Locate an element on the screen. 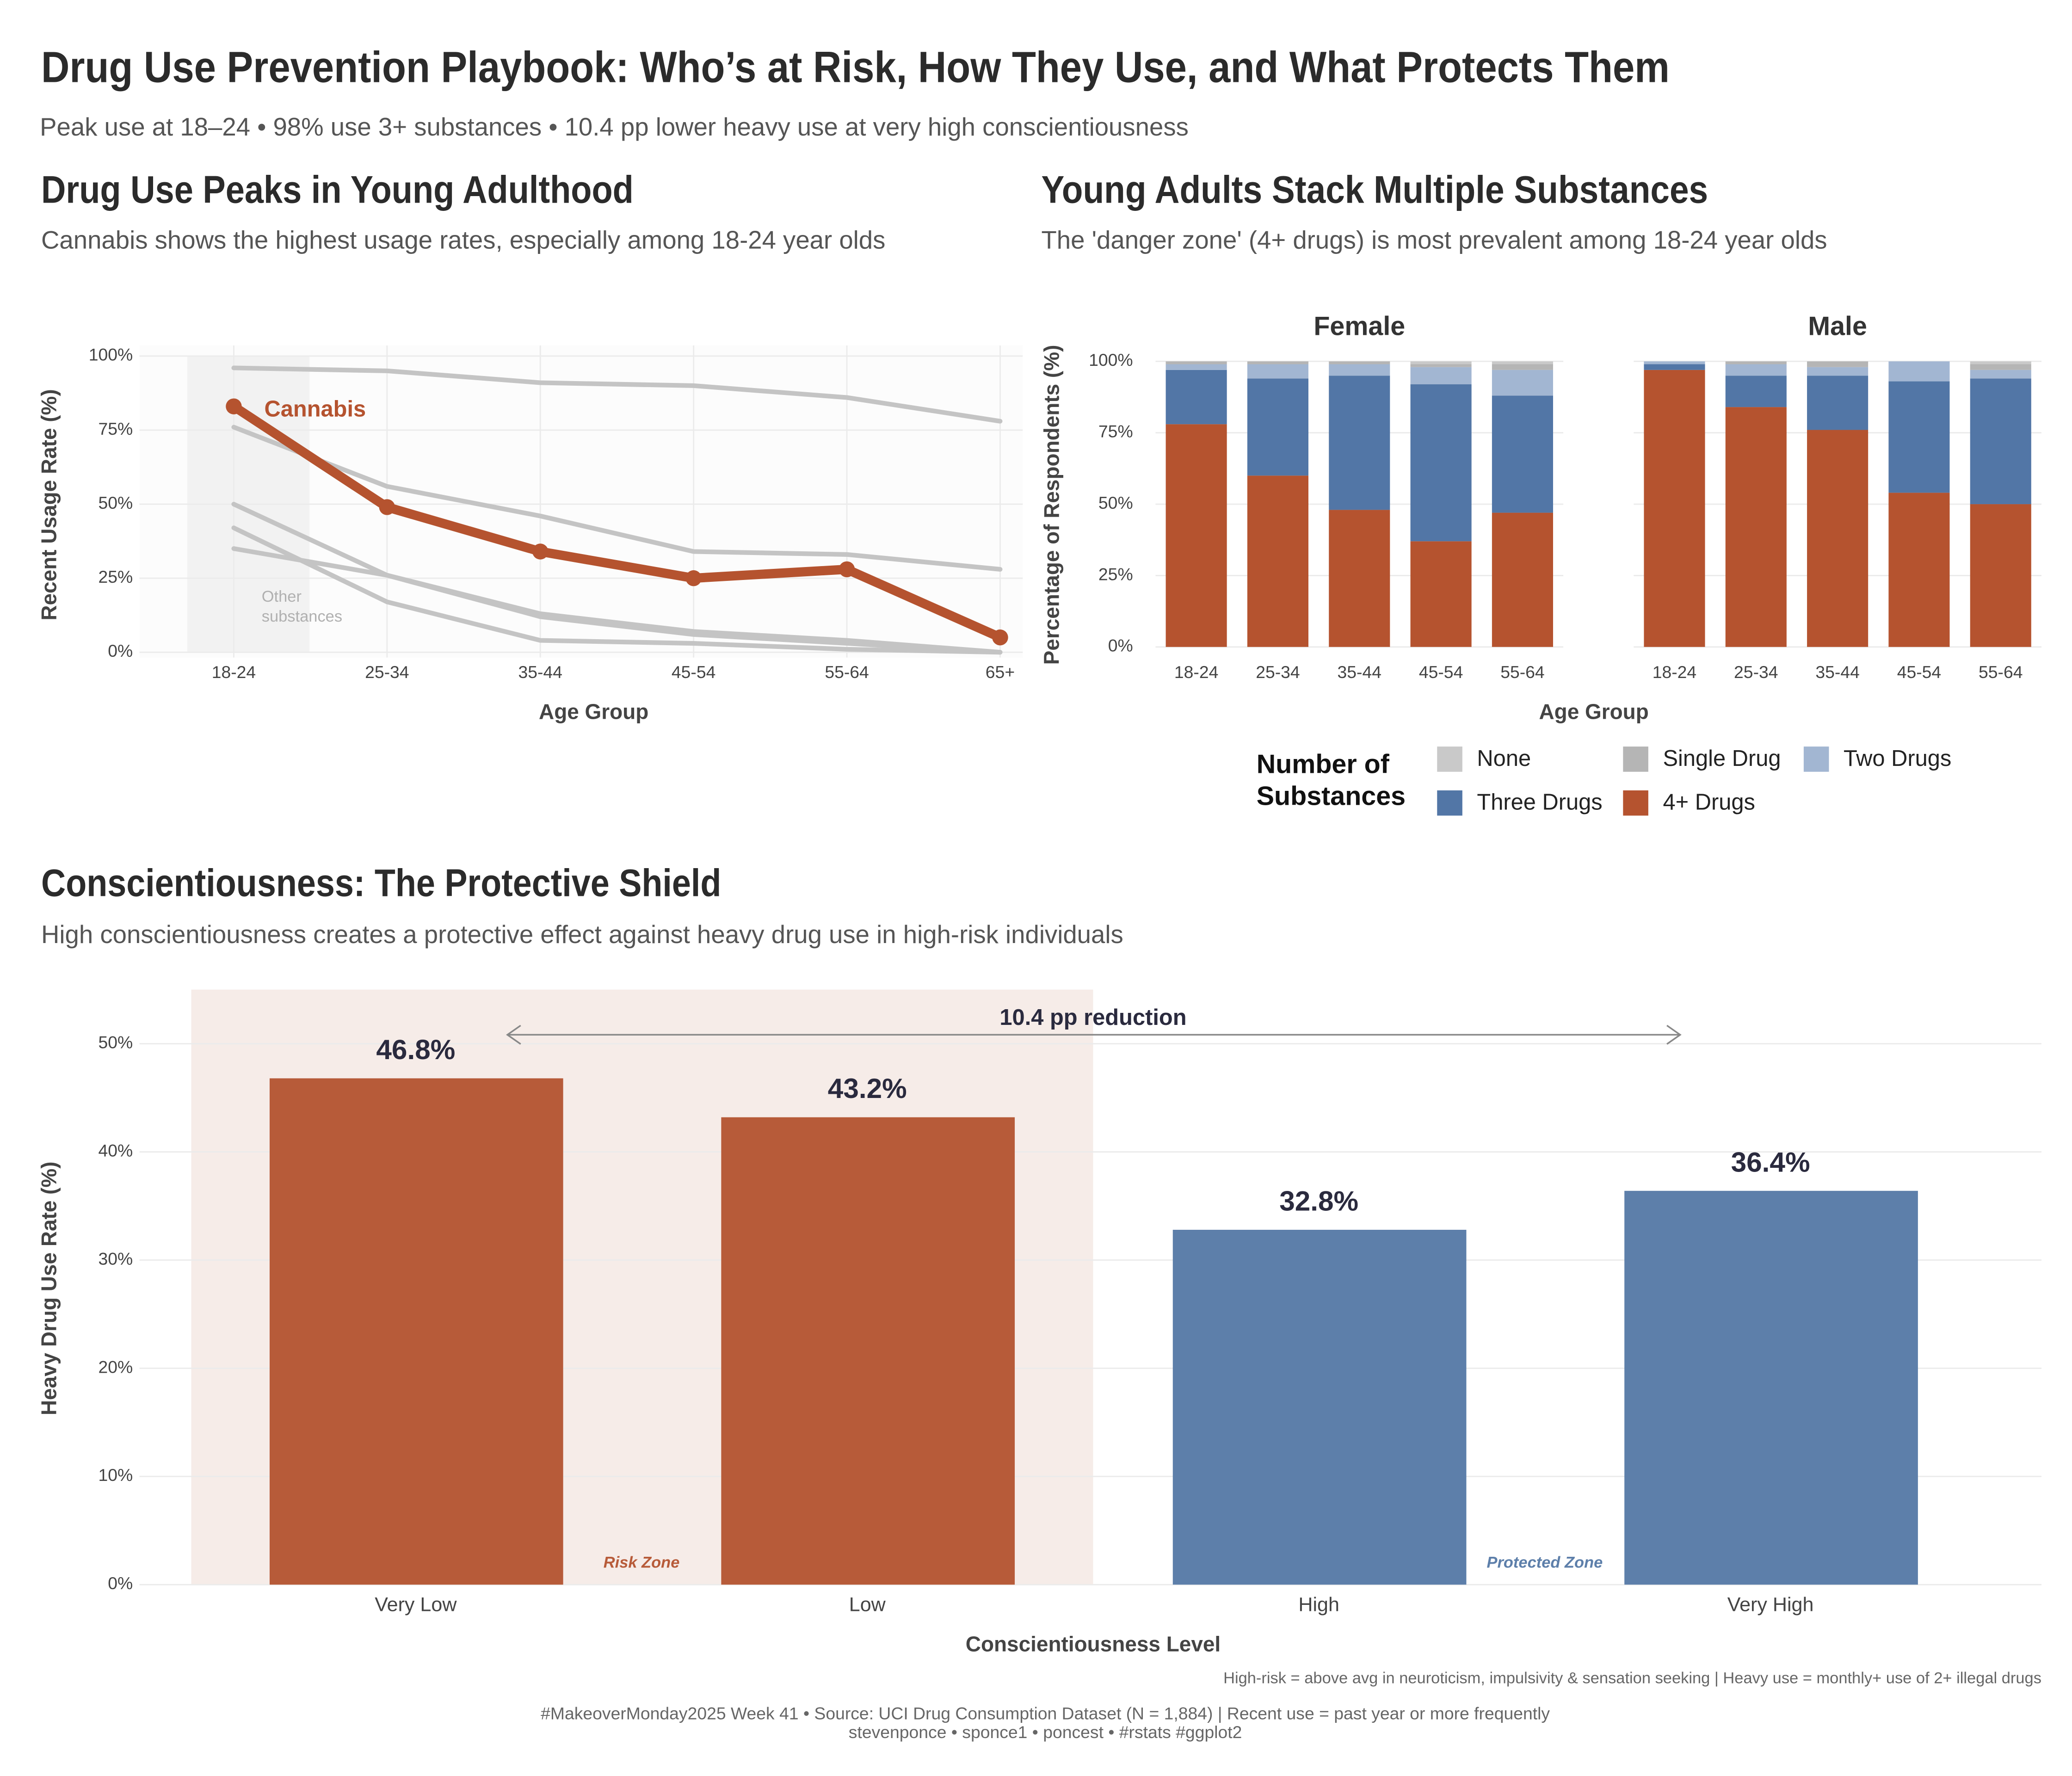  chart-title: Conscientiousness: The Protective Shield is located at coordinates (381, 884).